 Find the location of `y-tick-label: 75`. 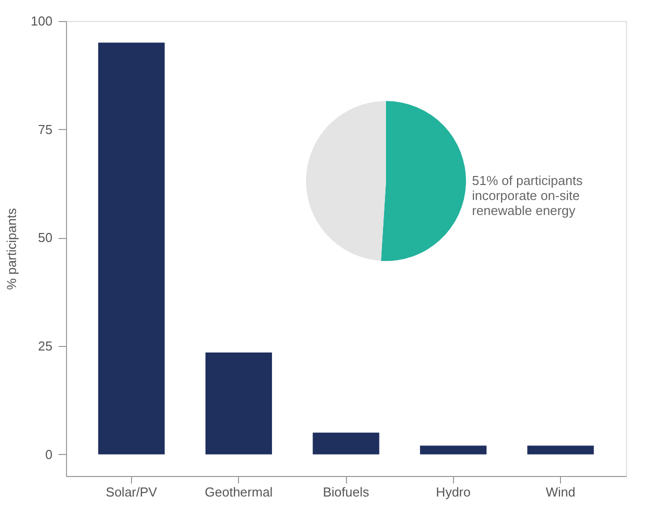

y-tick-label: 75 is located at coordinates (45, 129).